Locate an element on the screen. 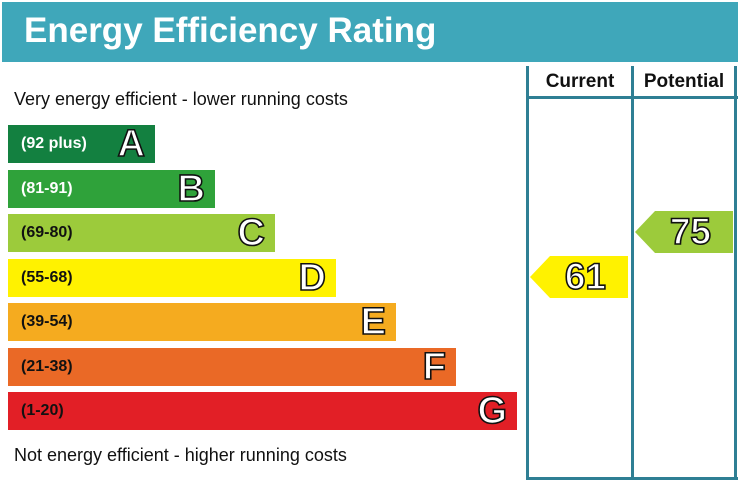  band-g: (1-20) G is located at coordinates (262, 411).